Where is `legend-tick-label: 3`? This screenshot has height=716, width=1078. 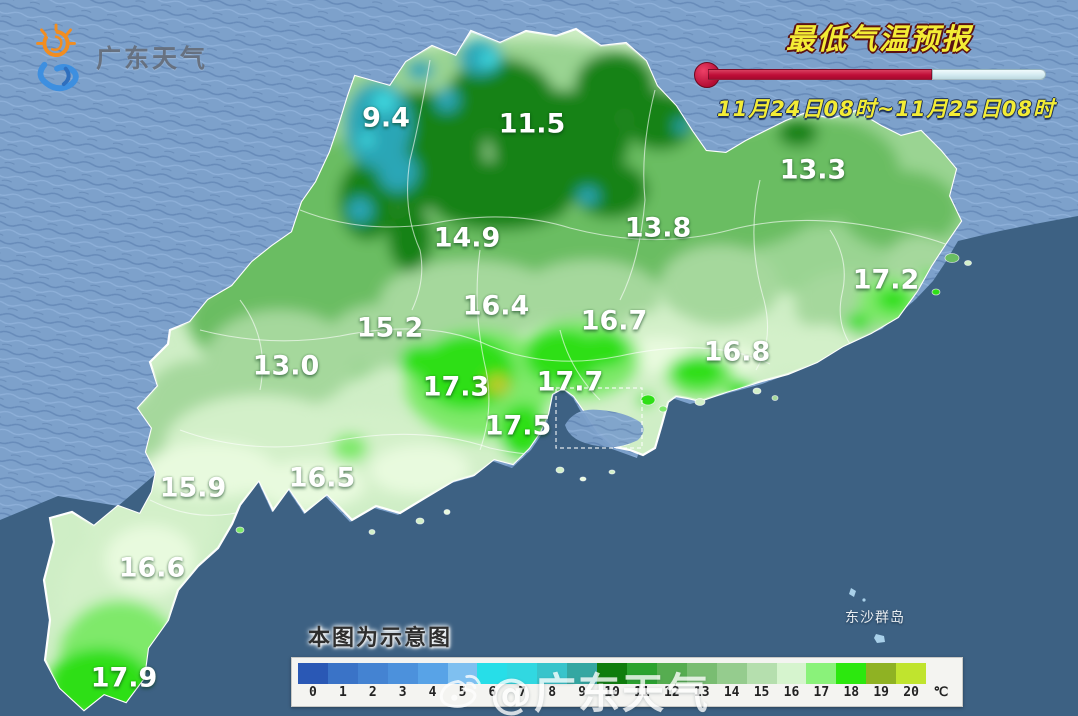
legend-tick-label: 3 is located at coordinates (402, 692).